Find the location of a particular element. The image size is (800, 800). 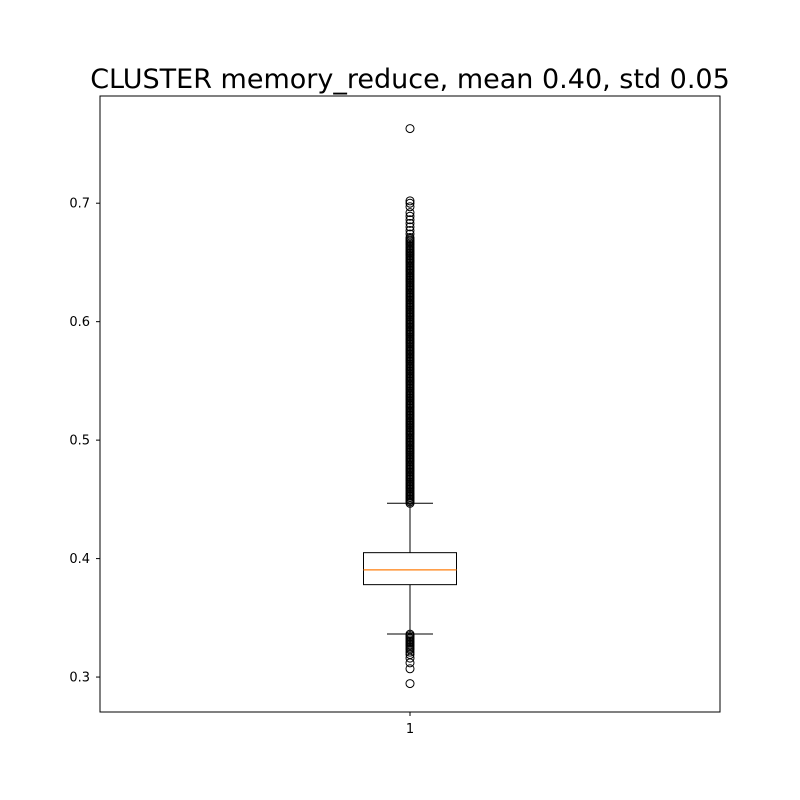

y-tick-label: 0.3 is located at coordinates (79, 678).